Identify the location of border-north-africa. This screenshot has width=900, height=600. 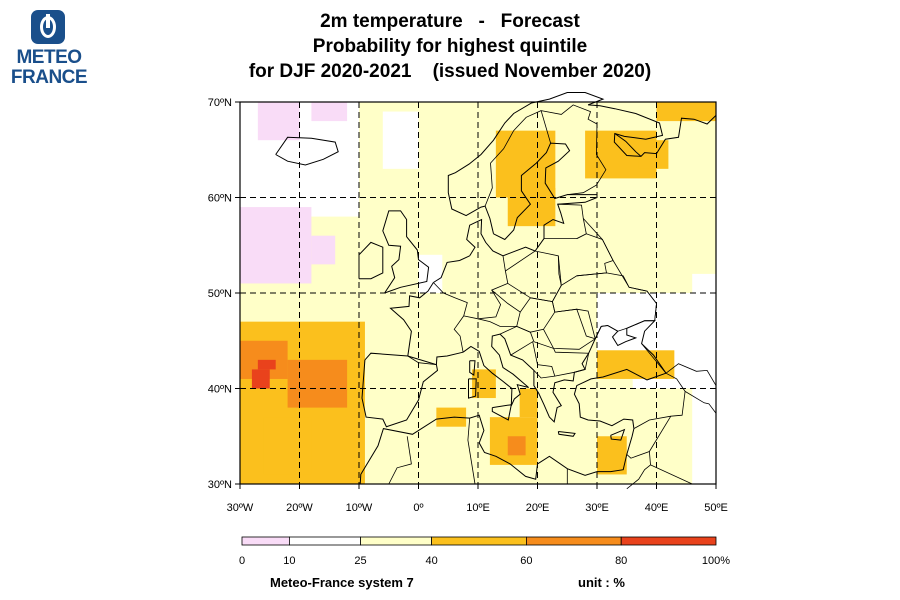
(400, 460).